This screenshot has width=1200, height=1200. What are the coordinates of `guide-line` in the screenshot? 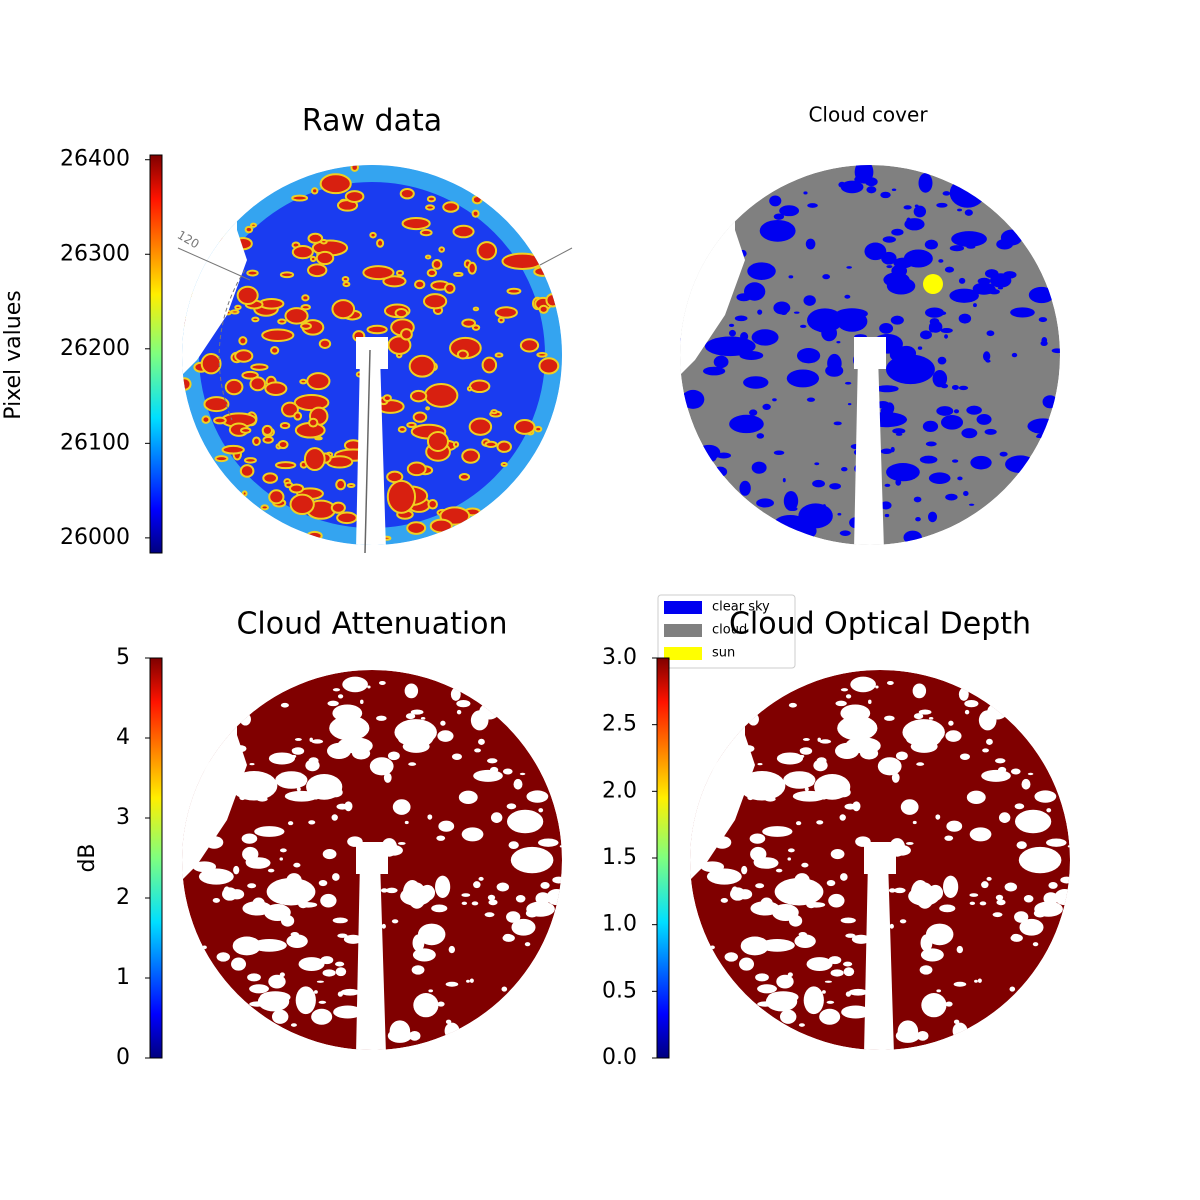 It's located at (214, 264).